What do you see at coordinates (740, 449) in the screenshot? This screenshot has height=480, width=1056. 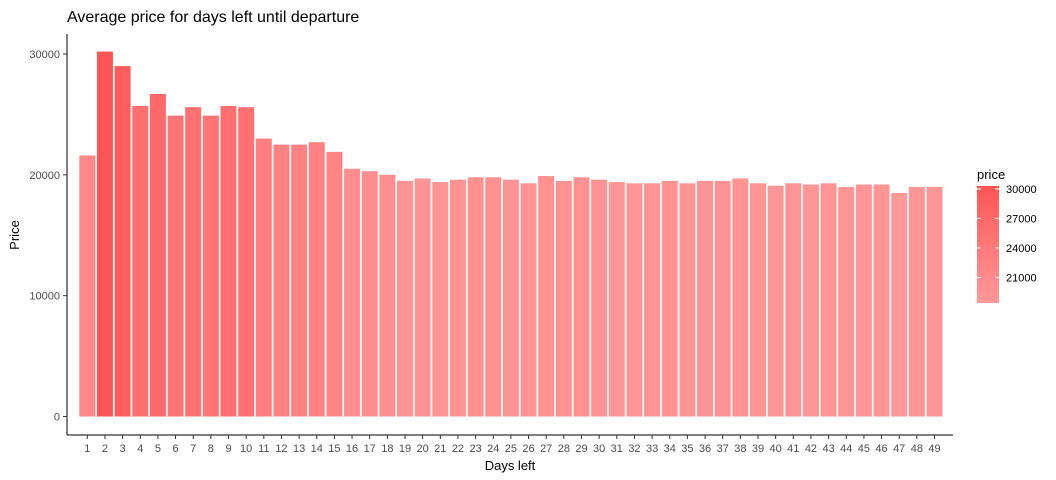 I see `x-tick-label: 38` at bounding box center [740, 449].